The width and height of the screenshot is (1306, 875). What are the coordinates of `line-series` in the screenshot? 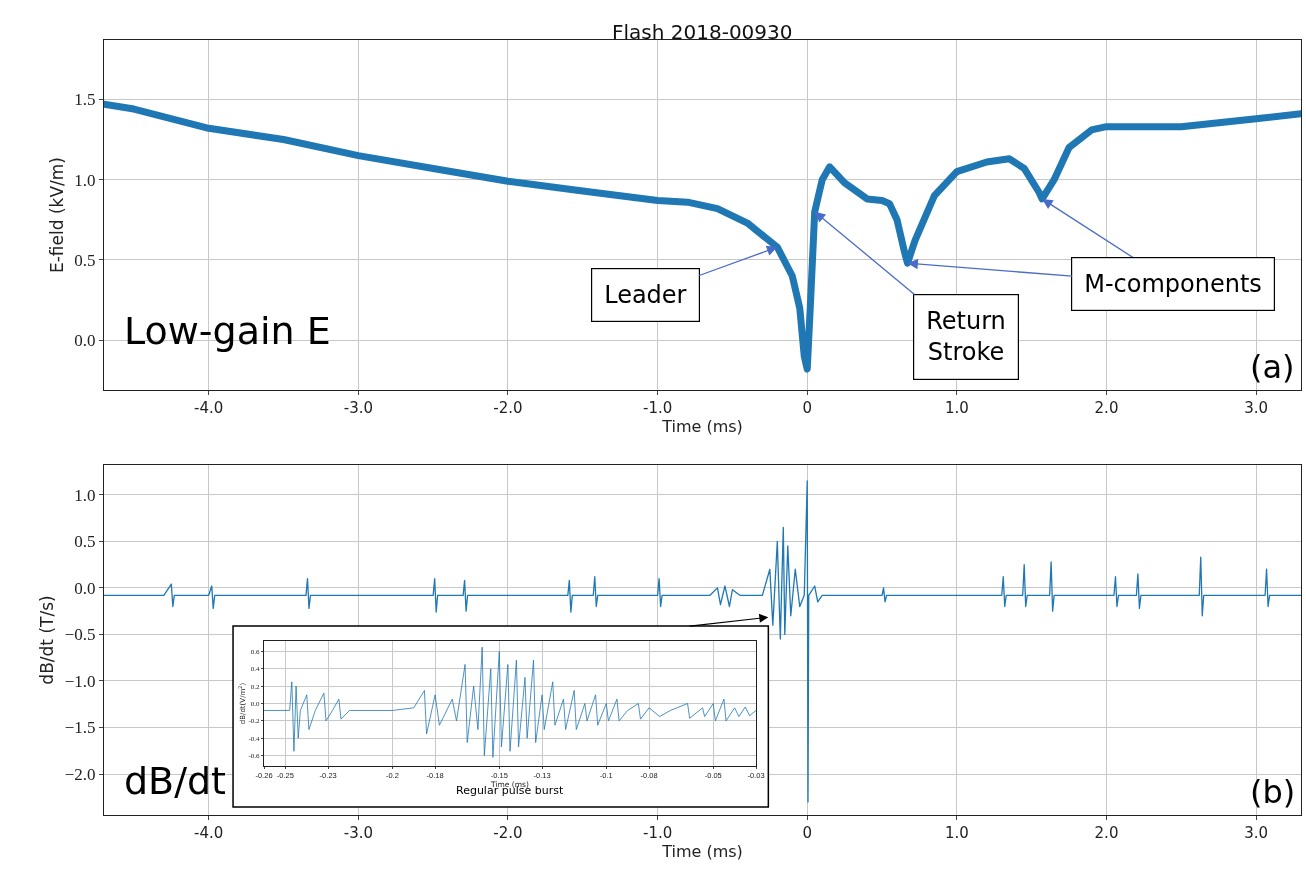 It's located at (510, 702).